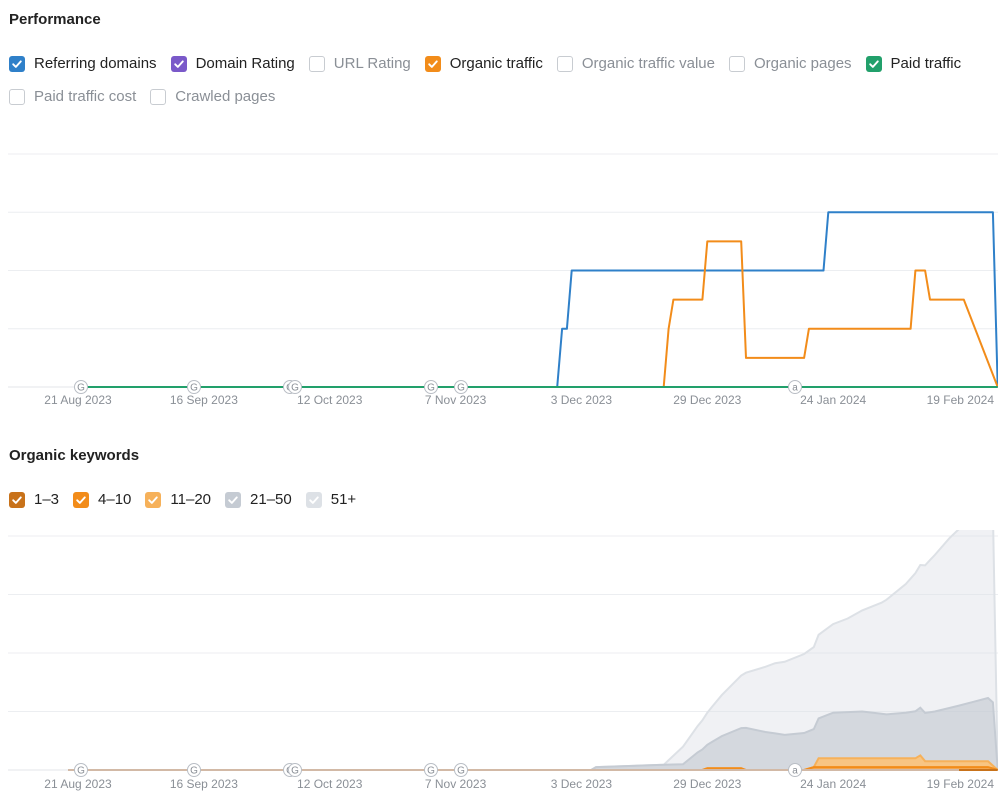  What do you see at coordinates (926, 63) in the screenshot?
I see `legend-label: Paid traffic` at bounding box center [926, 63].